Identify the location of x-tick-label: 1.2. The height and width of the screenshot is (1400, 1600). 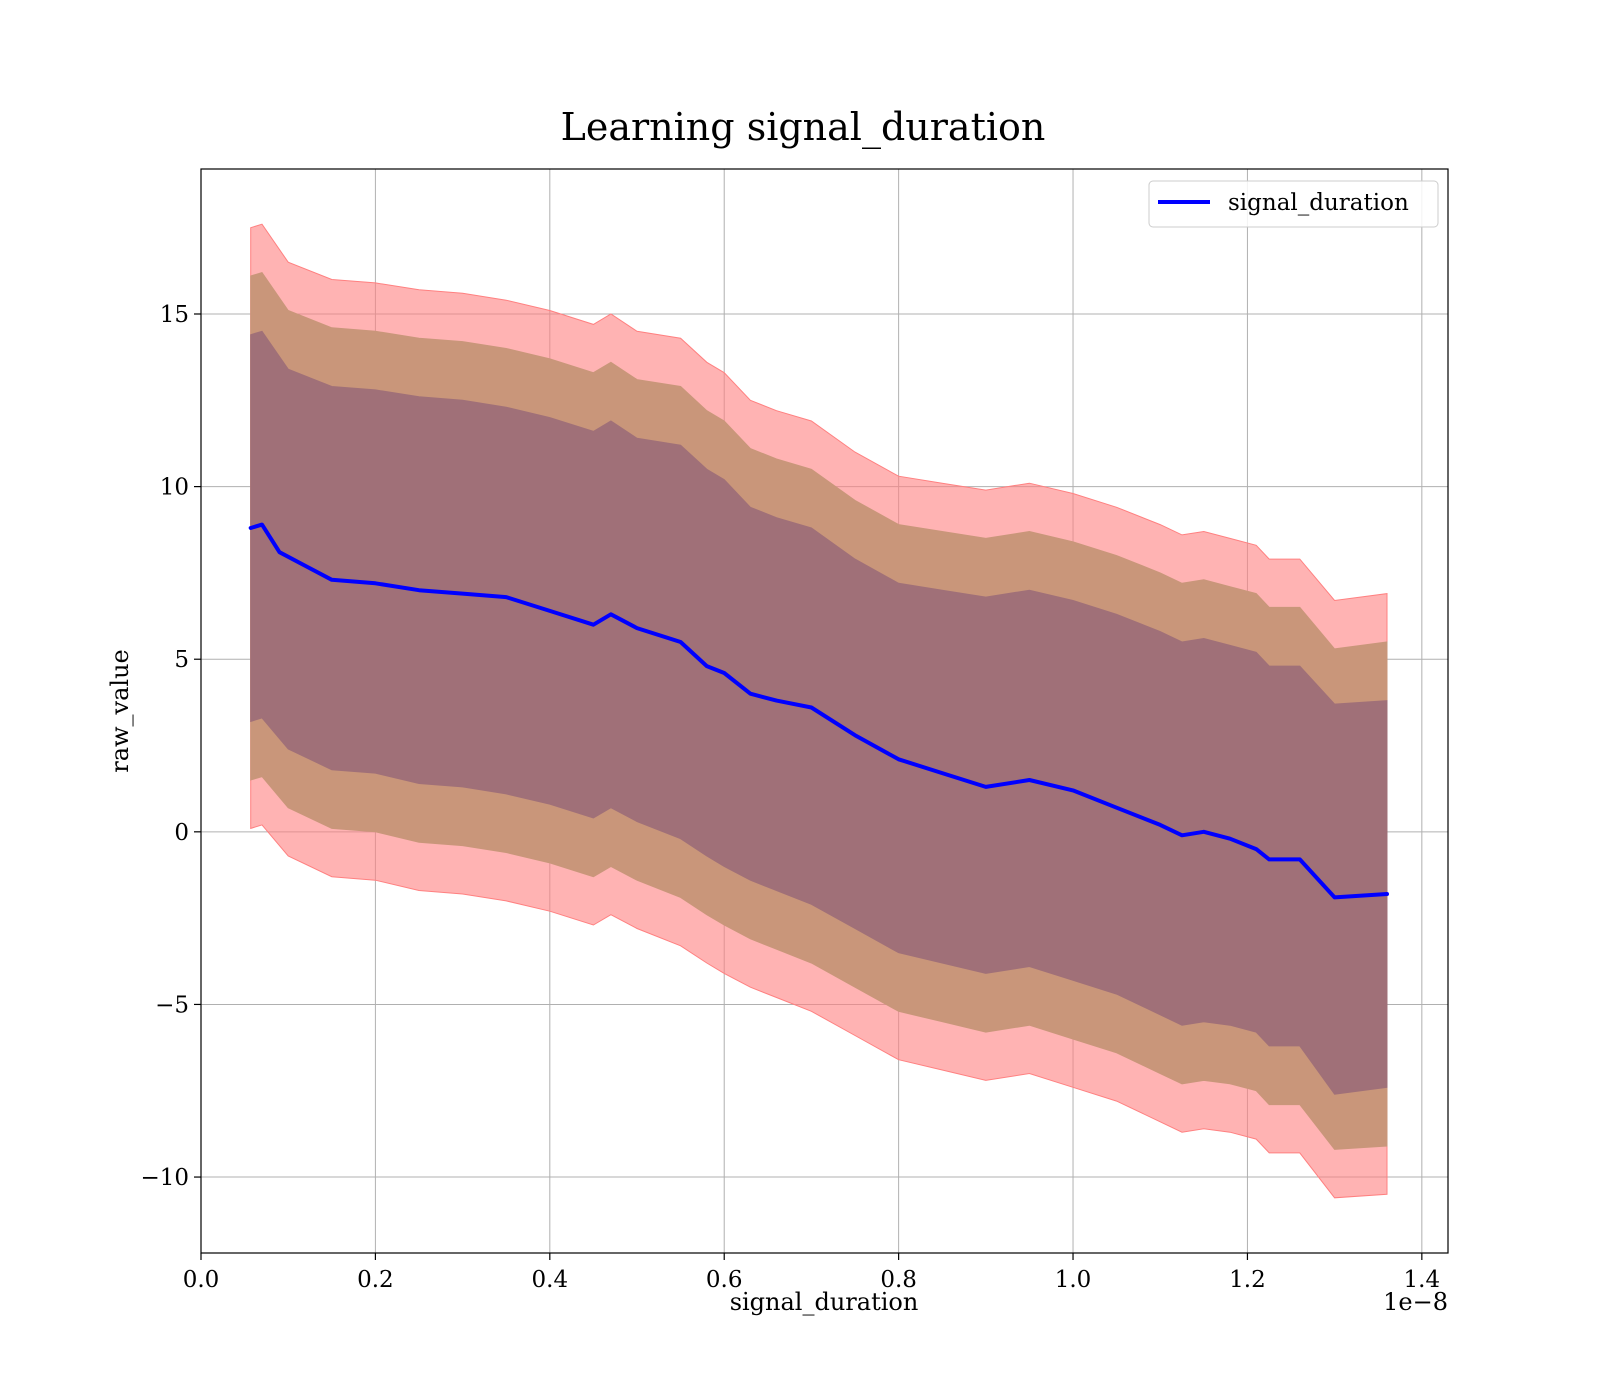
(1247, 1280).